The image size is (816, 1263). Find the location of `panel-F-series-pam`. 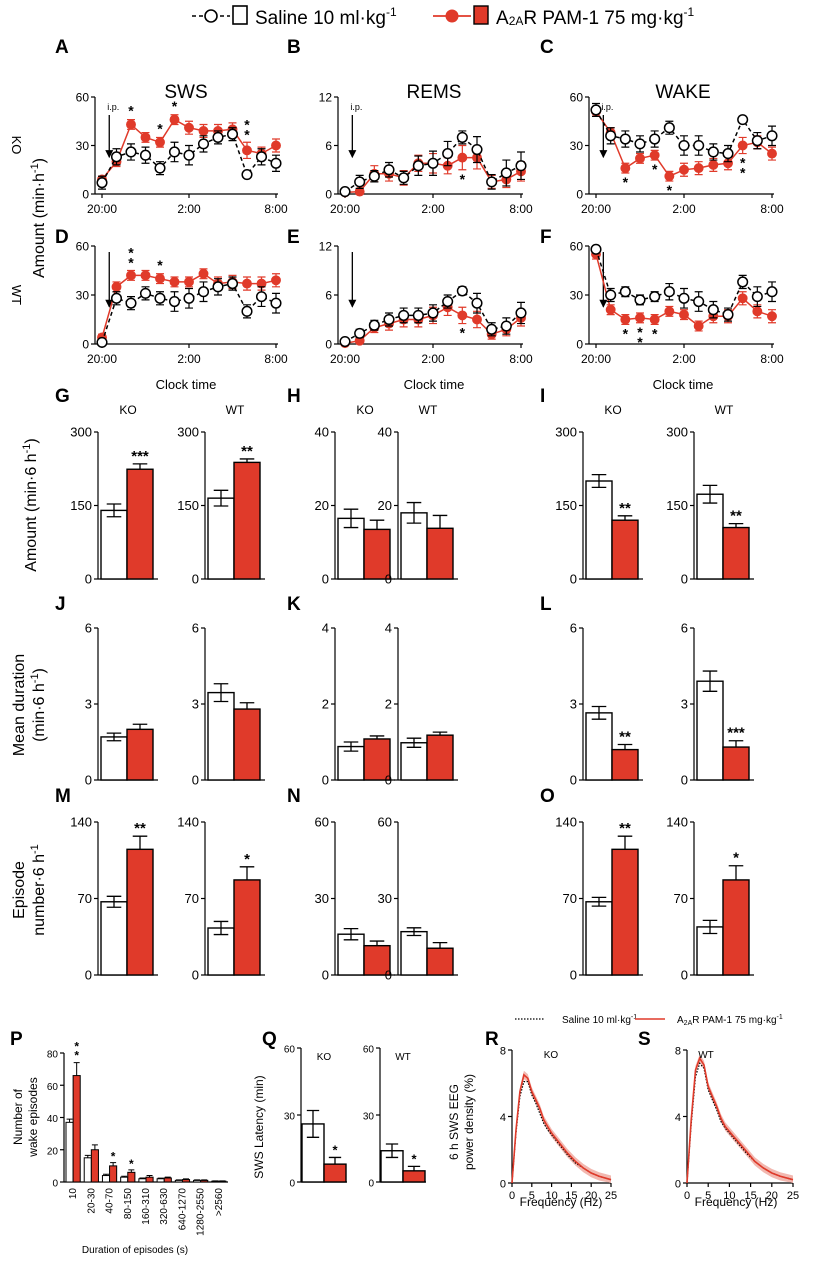

panel-F-series-pam is located at coordinates (684, 290).